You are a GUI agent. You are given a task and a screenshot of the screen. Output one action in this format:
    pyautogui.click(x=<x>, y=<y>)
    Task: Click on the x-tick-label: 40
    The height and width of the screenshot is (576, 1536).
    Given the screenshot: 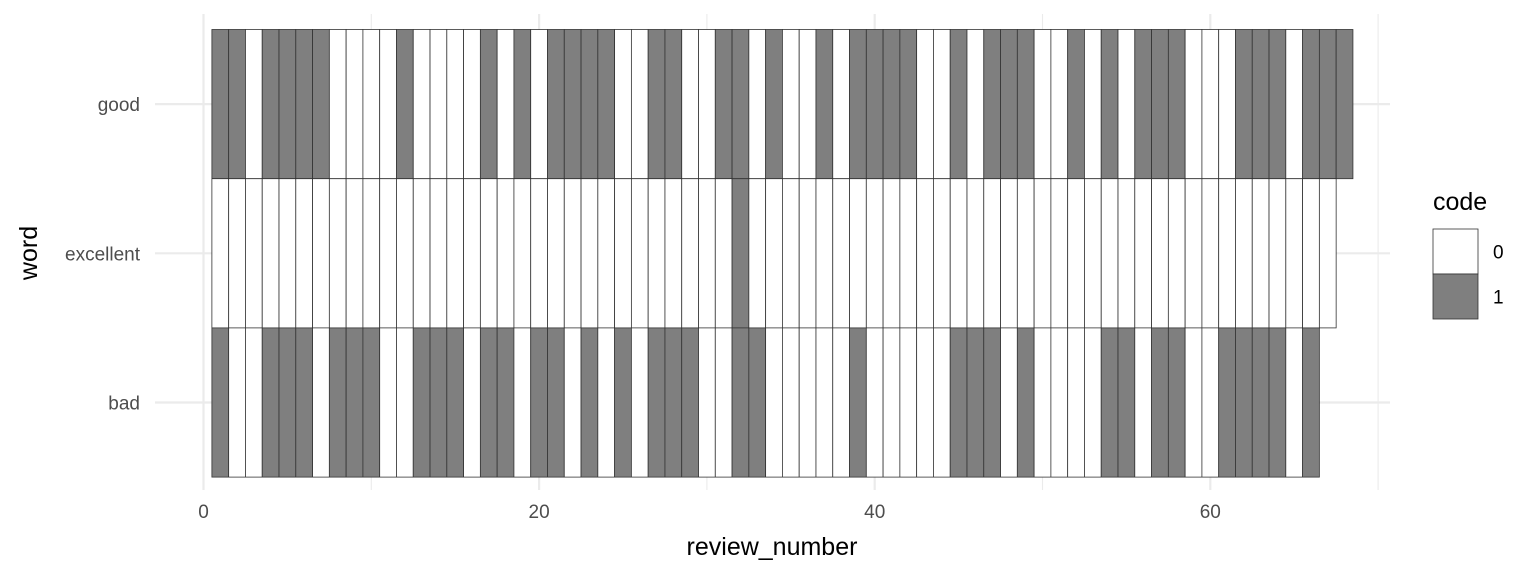 What is the action you would take?
    pyautogui.click(x=874, y=512)
    